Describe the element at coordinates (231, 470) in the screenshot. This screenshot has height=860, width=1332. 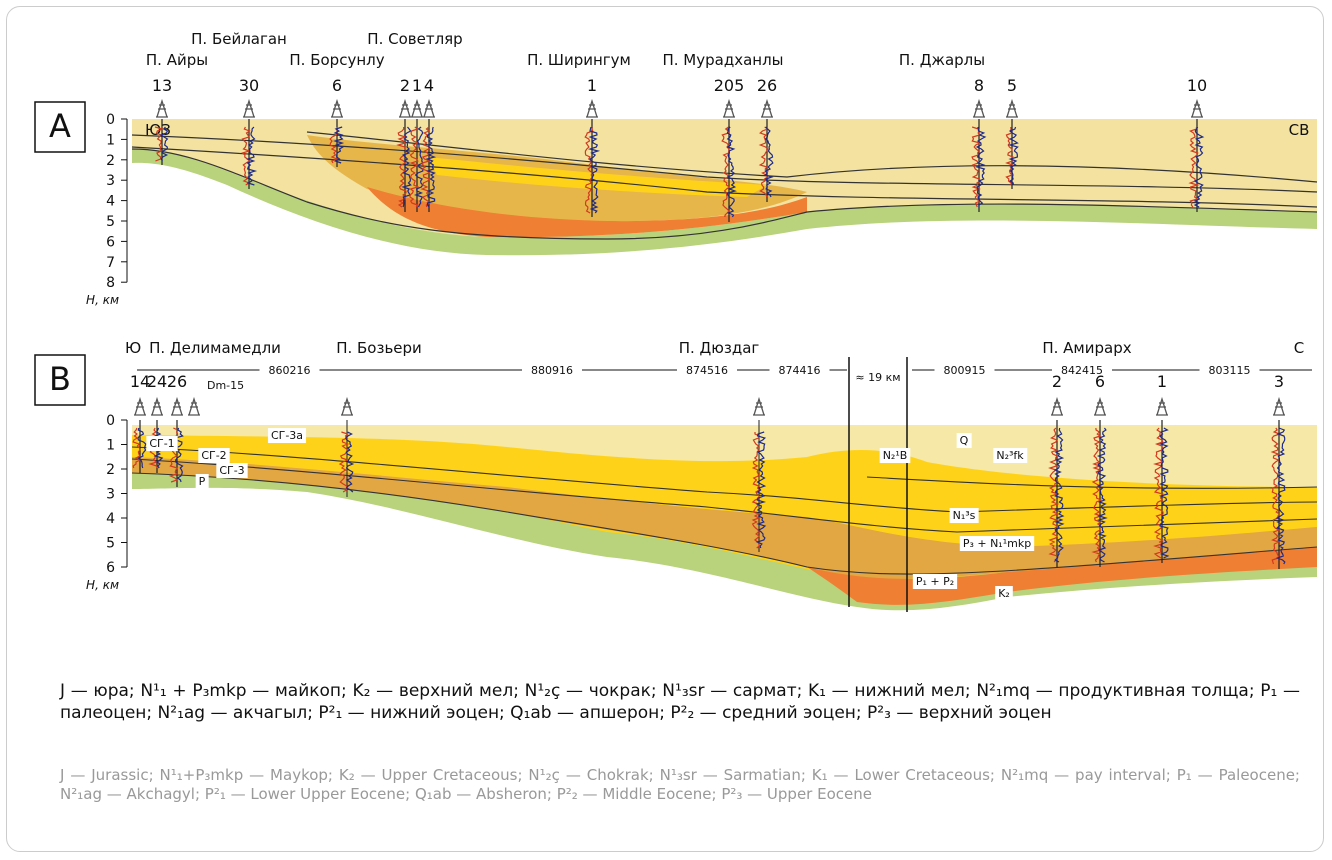
I see `formation-label: СГ-3` at that location.